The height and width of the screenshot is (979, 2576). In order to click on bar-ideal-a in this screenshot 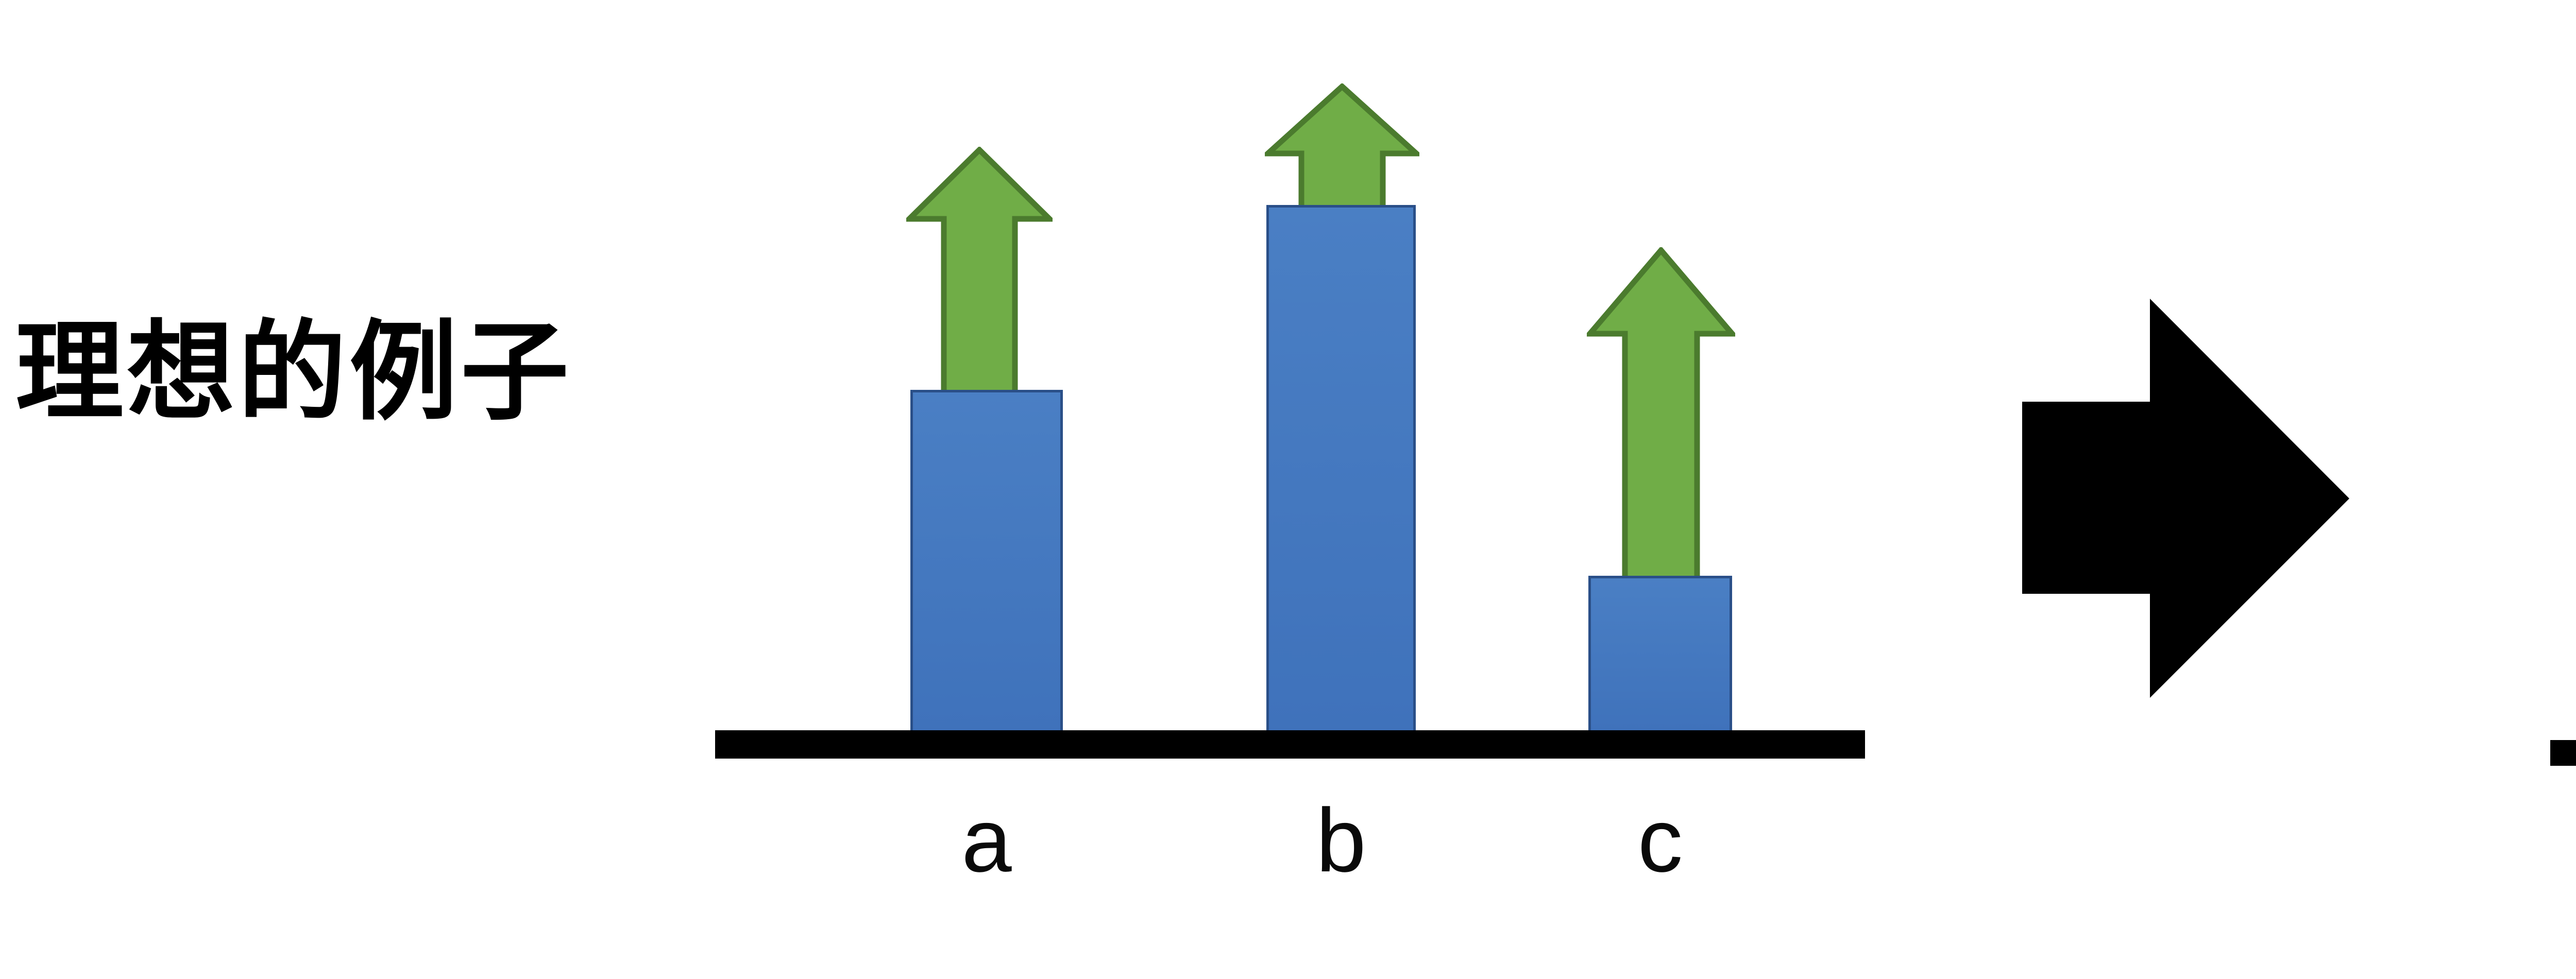, I will do `click(986, 562)`.